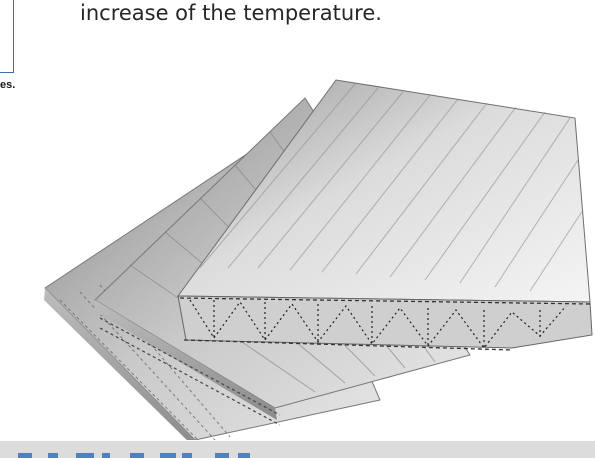 The width and height of the screenshot is (595, 458). Describe the element at coordinates (231, 13) in the screenshot. I see `paragraph-text: increase of the temperature.` at that location.